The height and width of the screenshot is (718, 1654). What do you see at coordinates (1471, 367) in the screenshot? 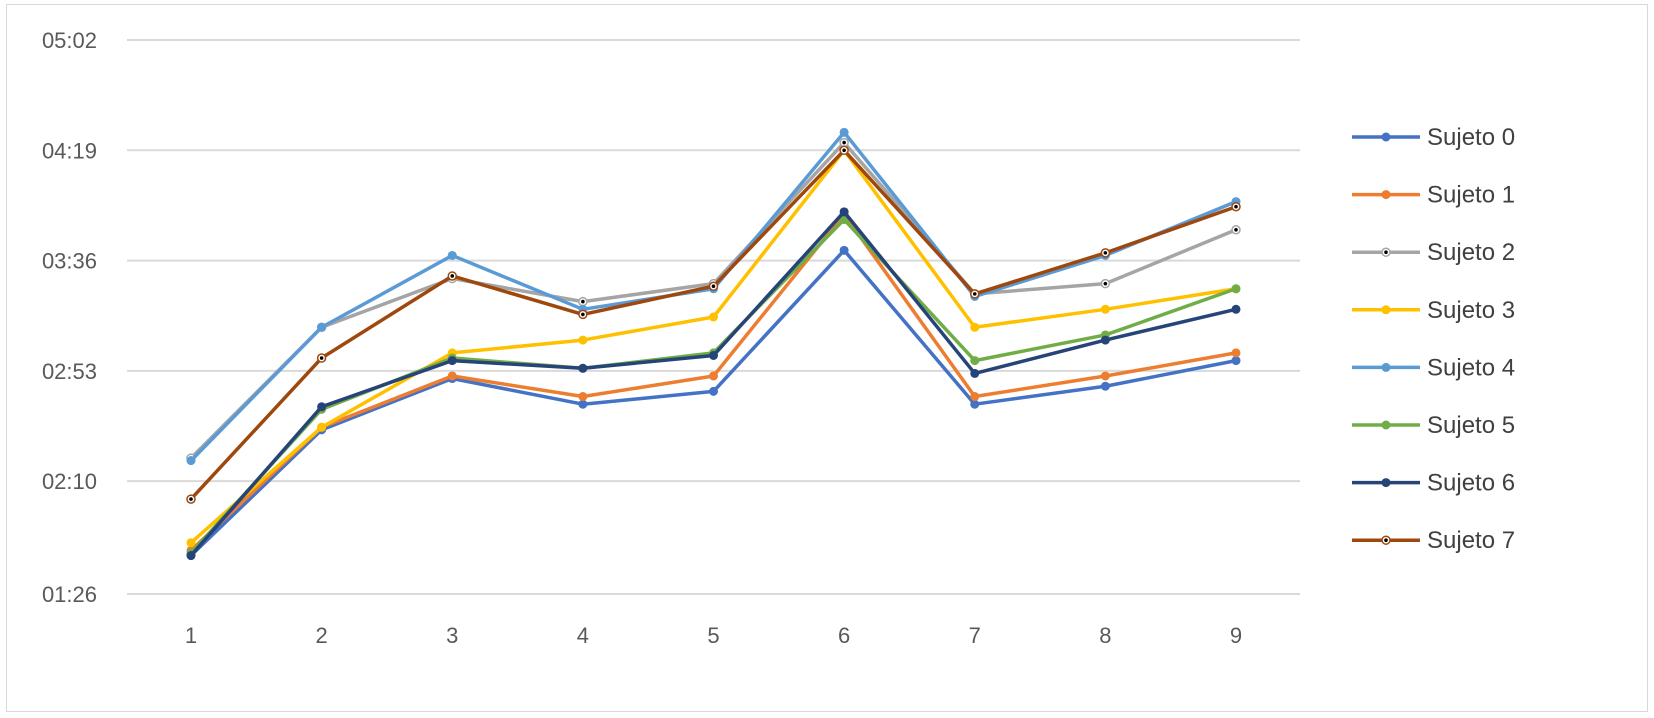
I see `legend-label: Sujeto 4` at bounding box center [1471, 367].